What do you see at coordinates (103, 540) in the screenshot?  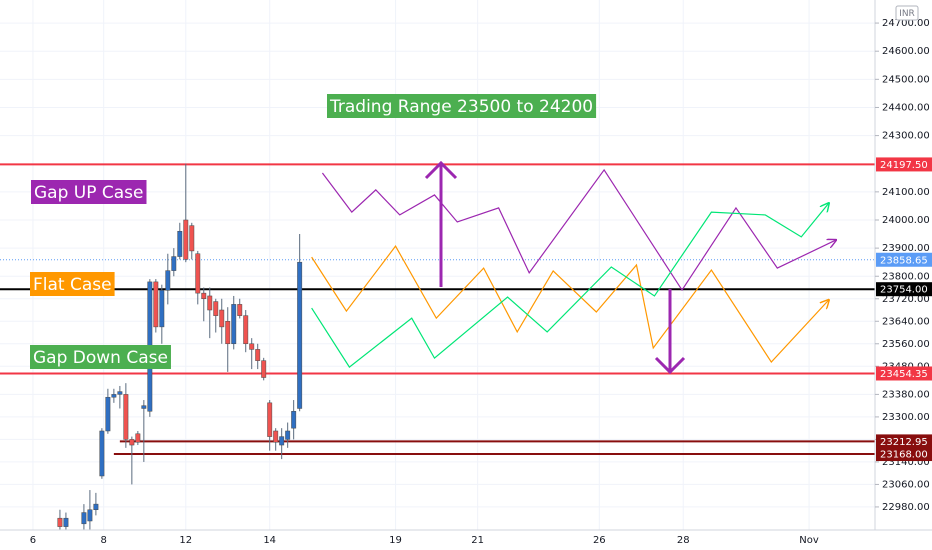 I see `x-tick-label: 8` at bounding box center [103, 540].